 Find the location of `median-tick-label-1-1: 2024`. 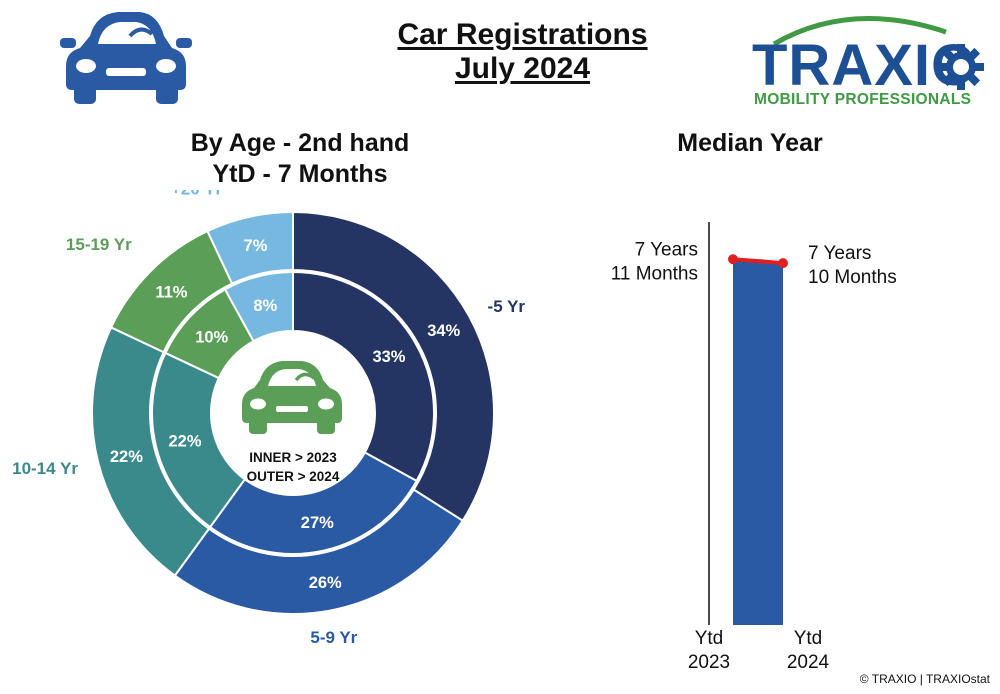

median-tick-label-1-1: 2024 is located at coordinates (808, 662).